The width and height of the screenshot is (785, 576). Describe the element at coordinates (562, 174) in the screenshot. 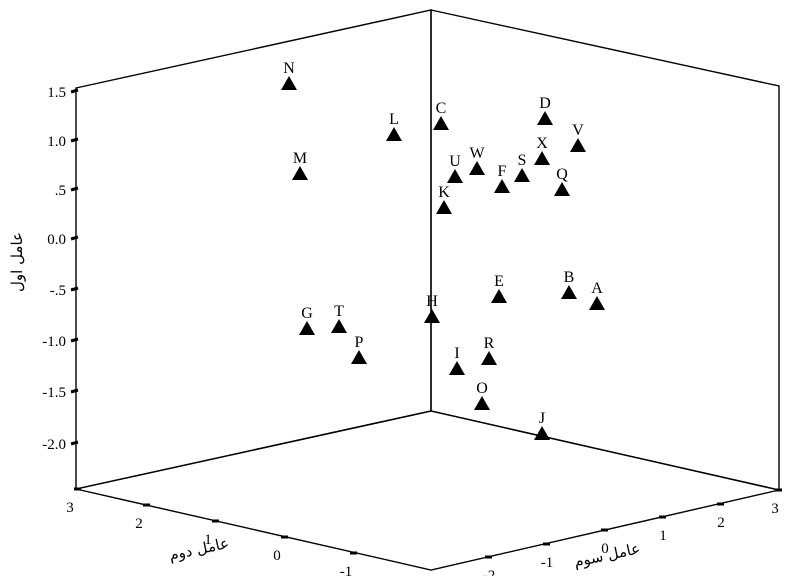

I see `point-label: Q` at that location.